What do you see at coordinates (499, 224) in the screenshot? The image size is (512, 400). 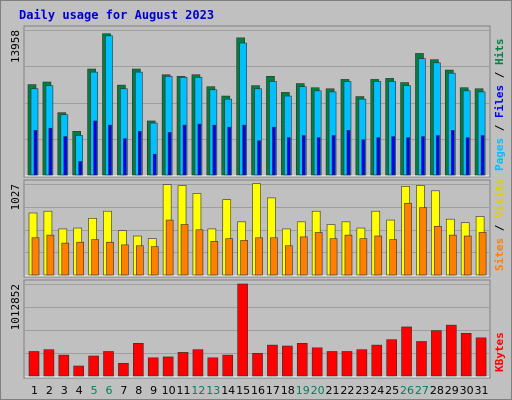 I see `legend-visits: Sites / Visits` at bounding box center [499, 224].